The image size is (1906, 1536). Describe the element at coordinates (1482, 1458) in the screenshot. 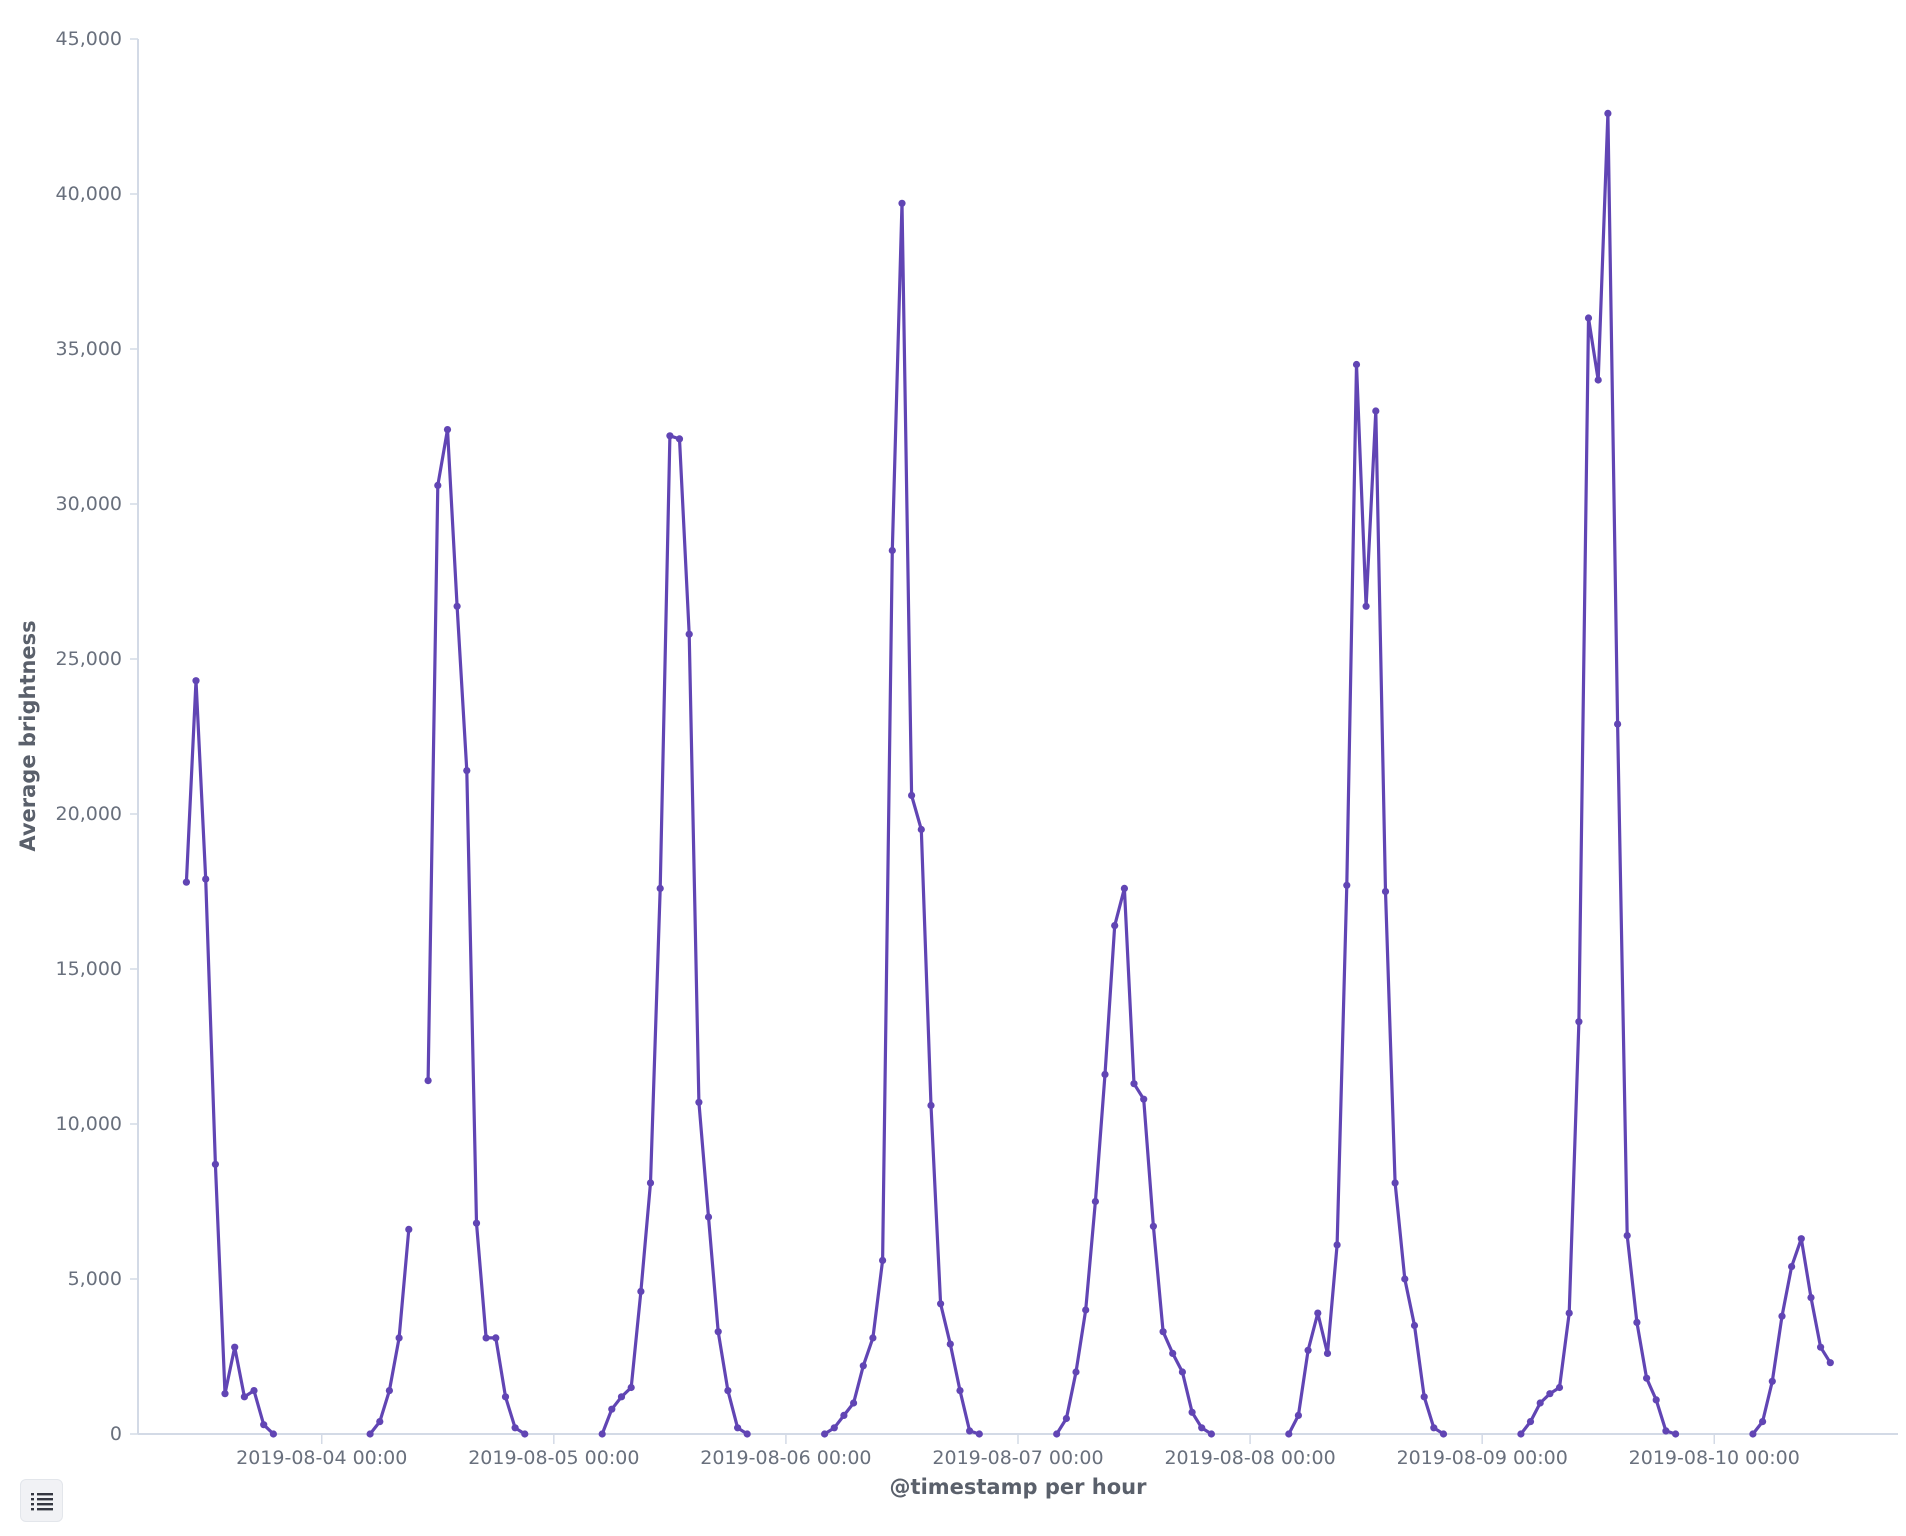

I see `x-tick-label: 2019-08-09 00:00` at that location.